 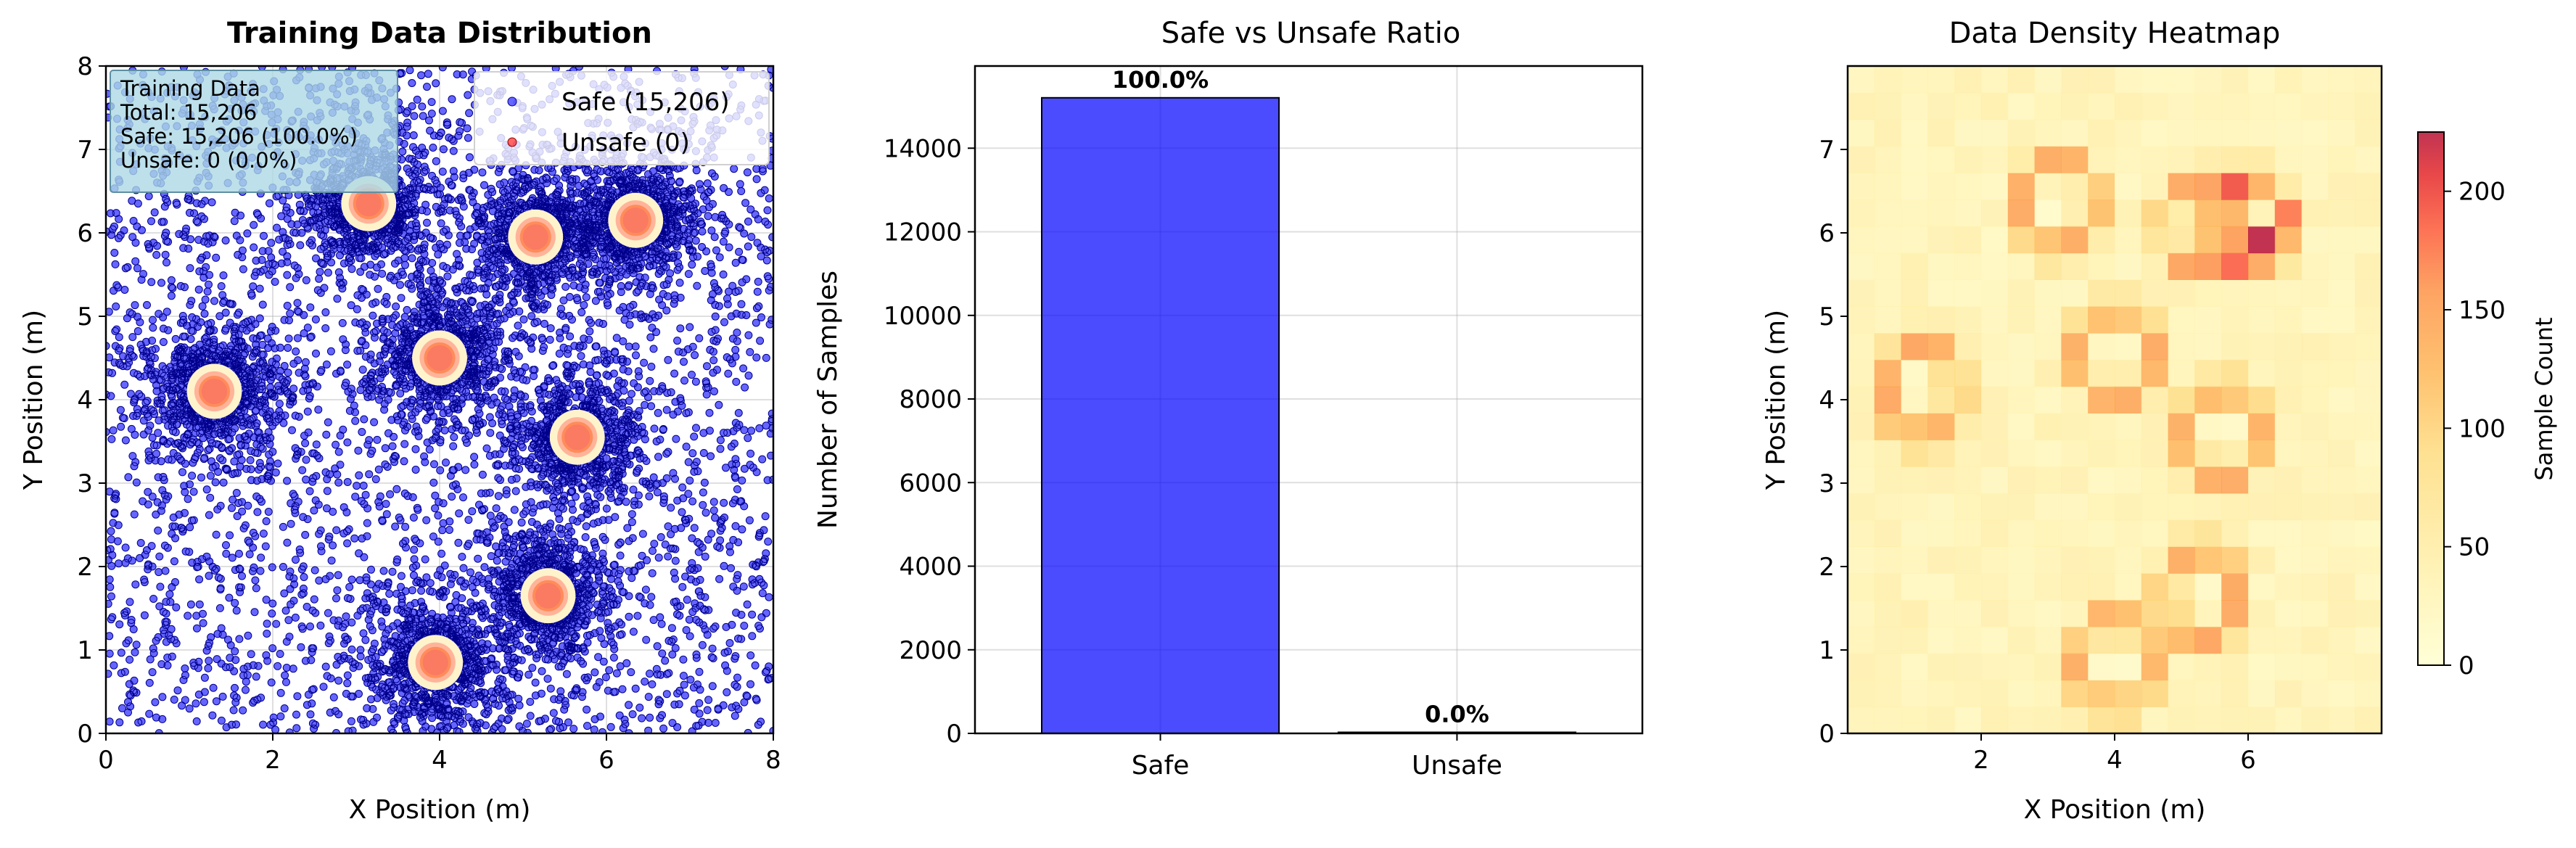 I want to click on bar-safe, so click(x=1160, y=416).